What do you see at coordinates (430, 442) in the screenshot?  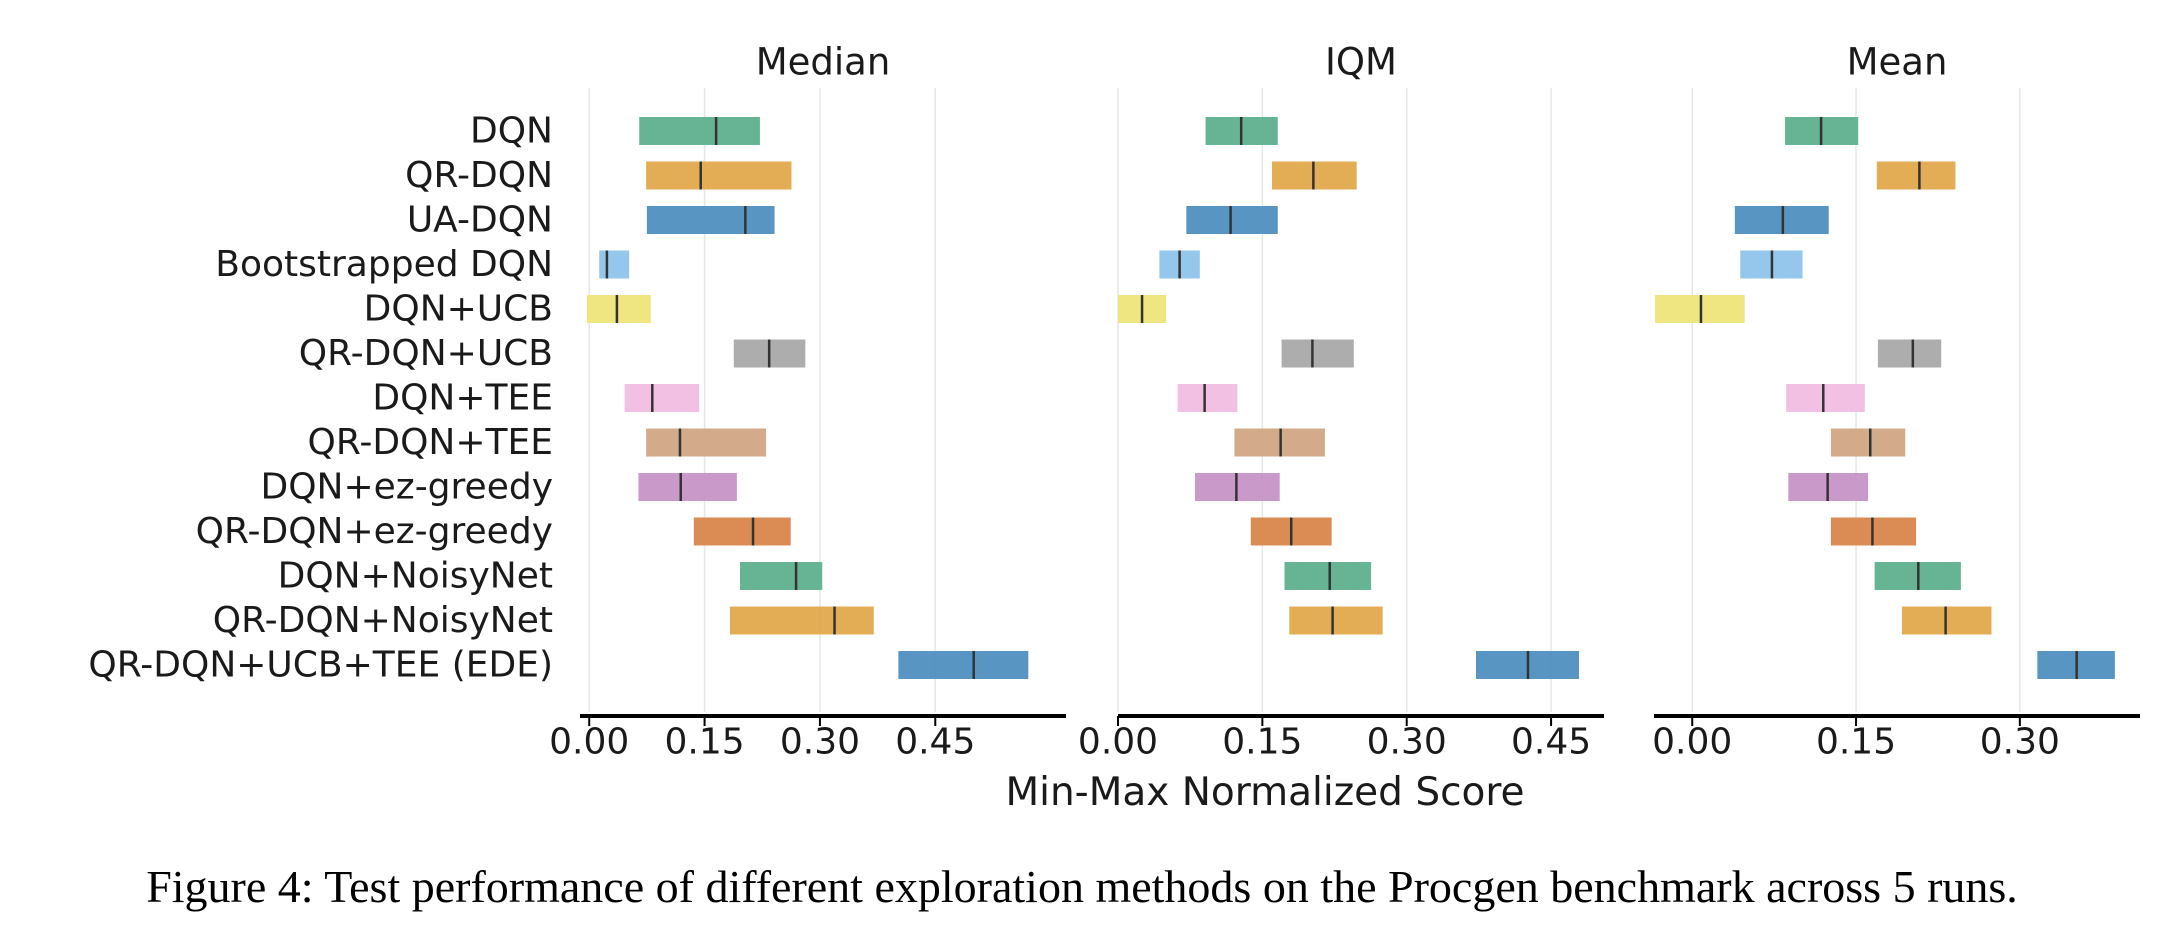 I see `method-label-qr-dqn-tee: QR-DQN+TEE` at bounding box center [430, 442].